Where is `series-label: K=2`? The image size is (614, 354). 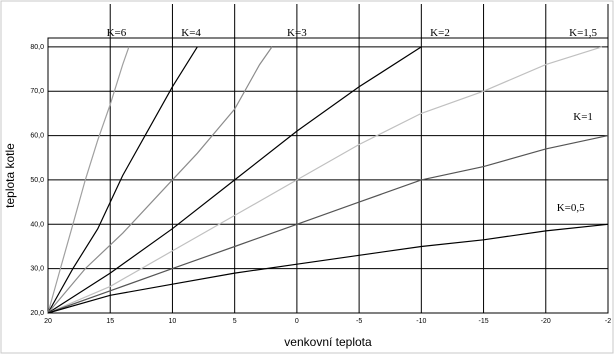 series-label: K=2 is located at coordinates (440, 33).